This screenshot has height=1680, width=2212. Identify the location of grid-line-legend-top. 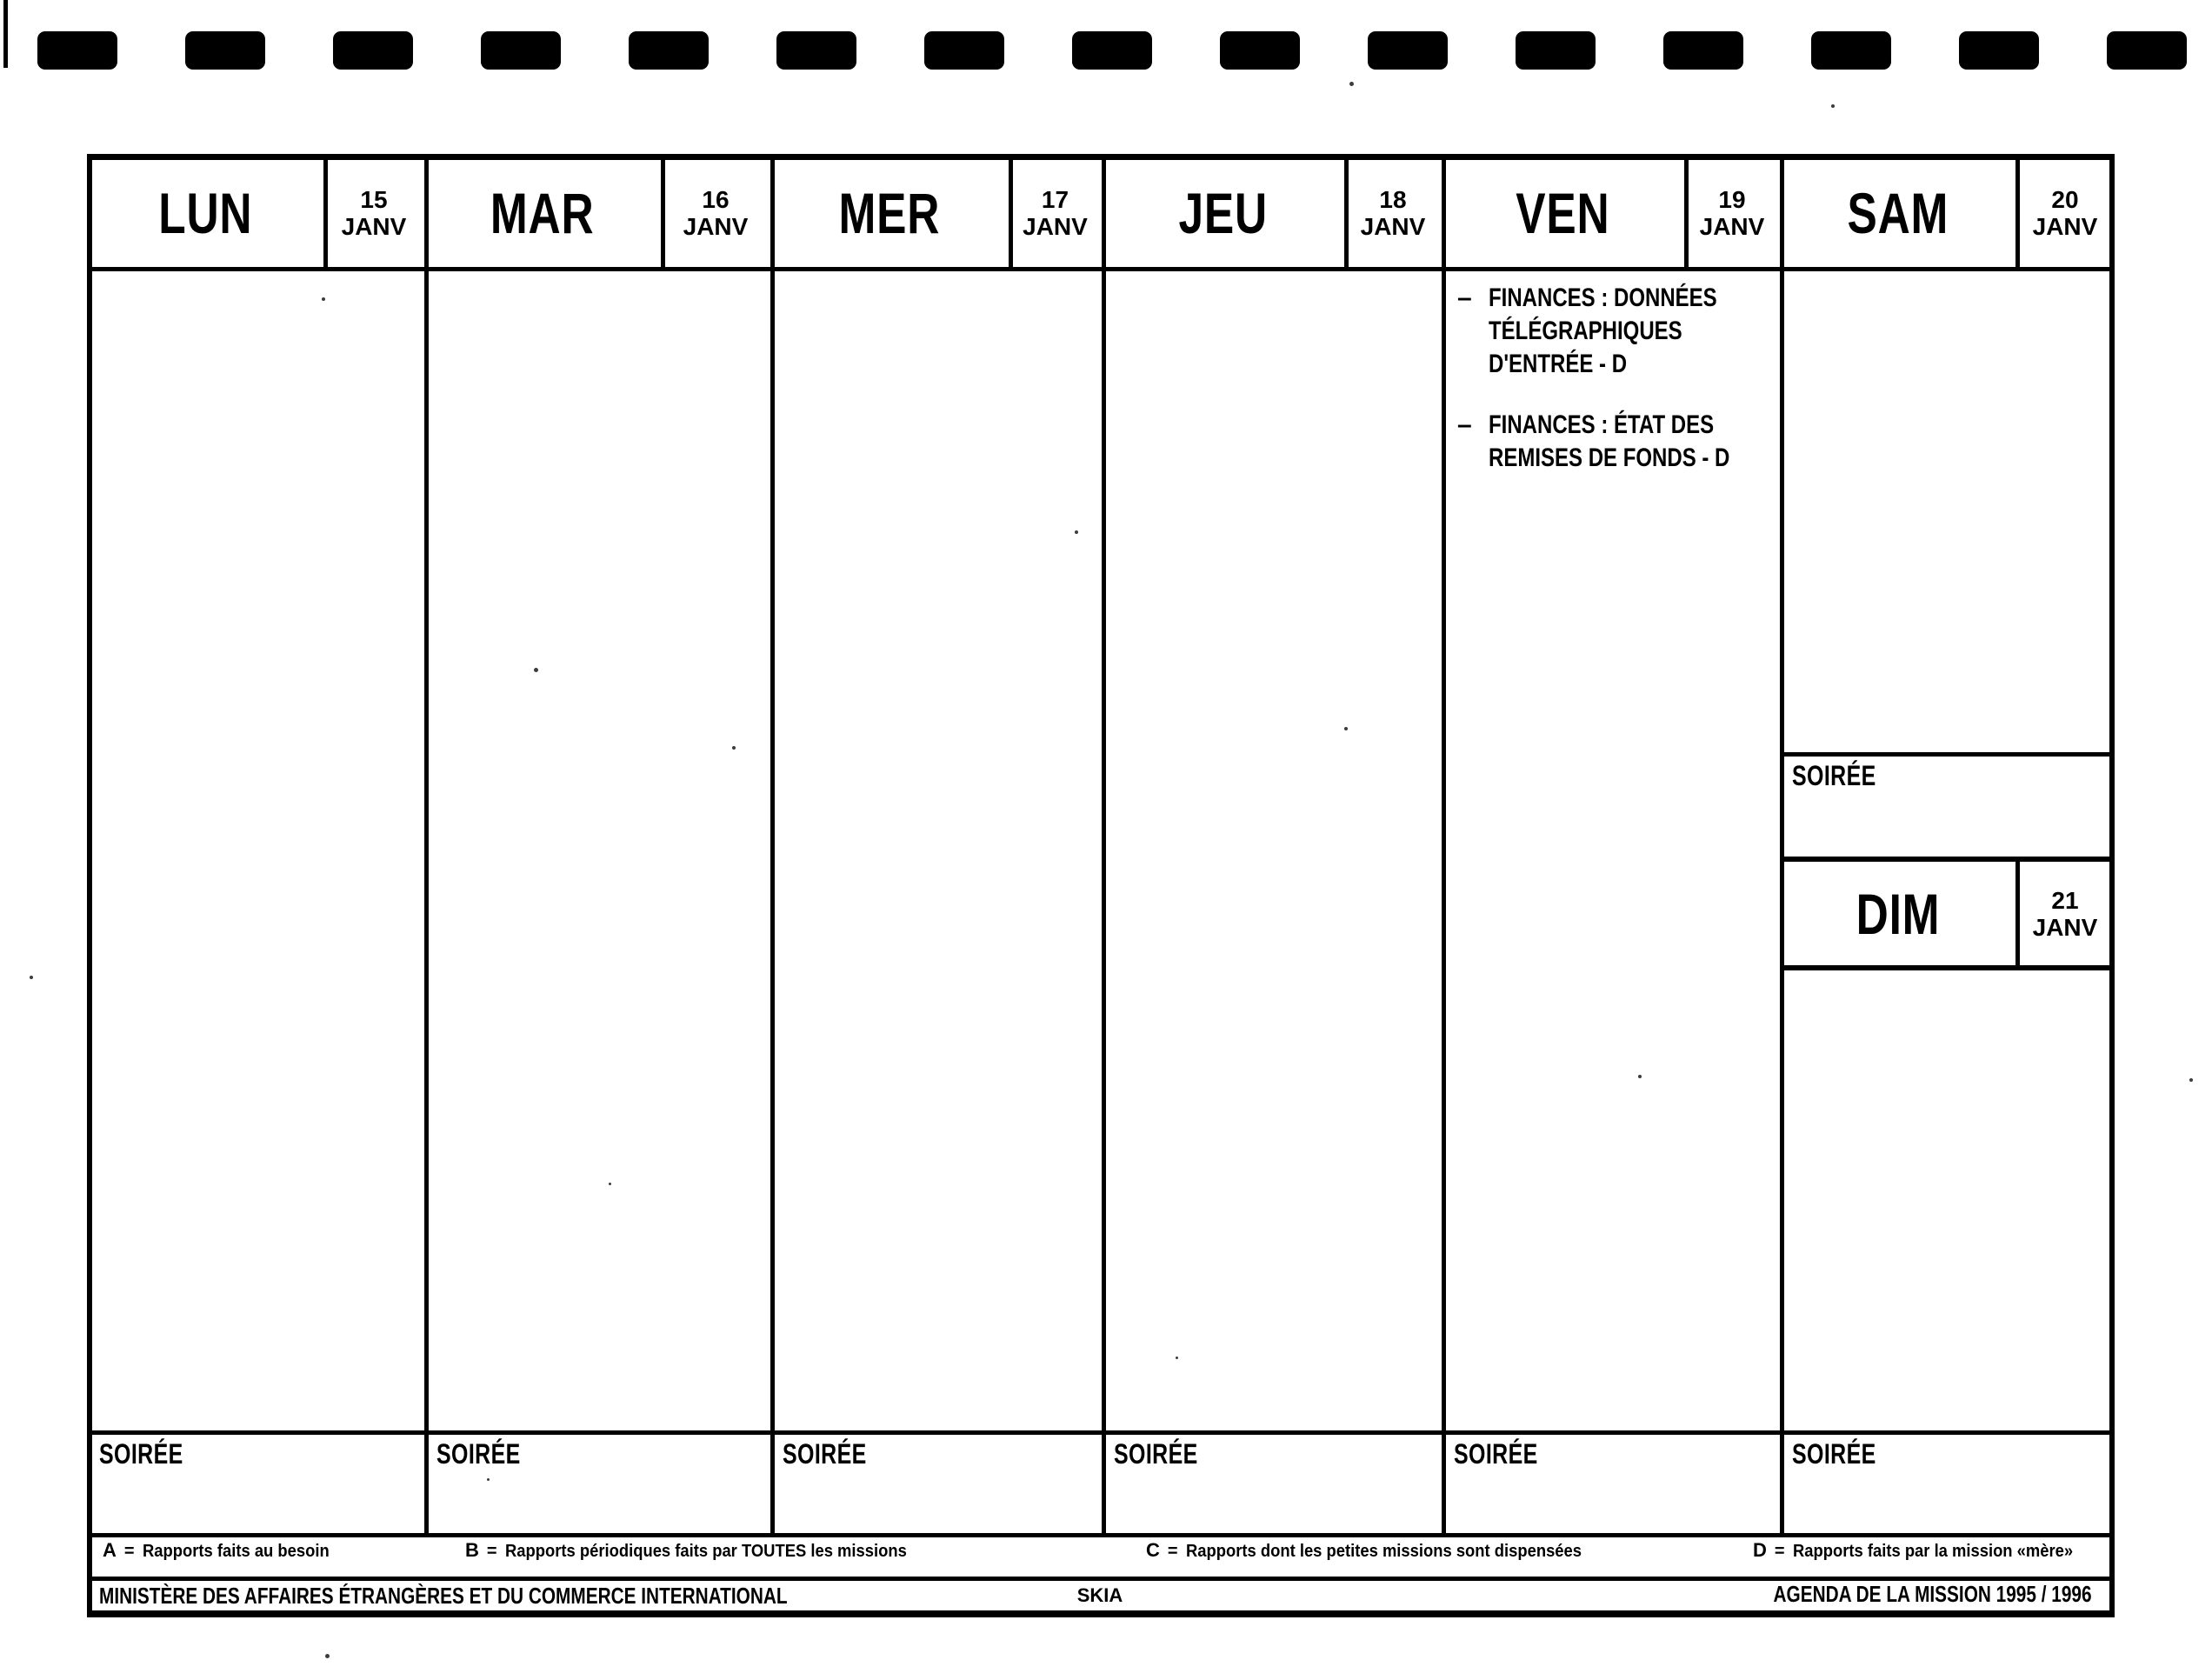
(1101, 1535).